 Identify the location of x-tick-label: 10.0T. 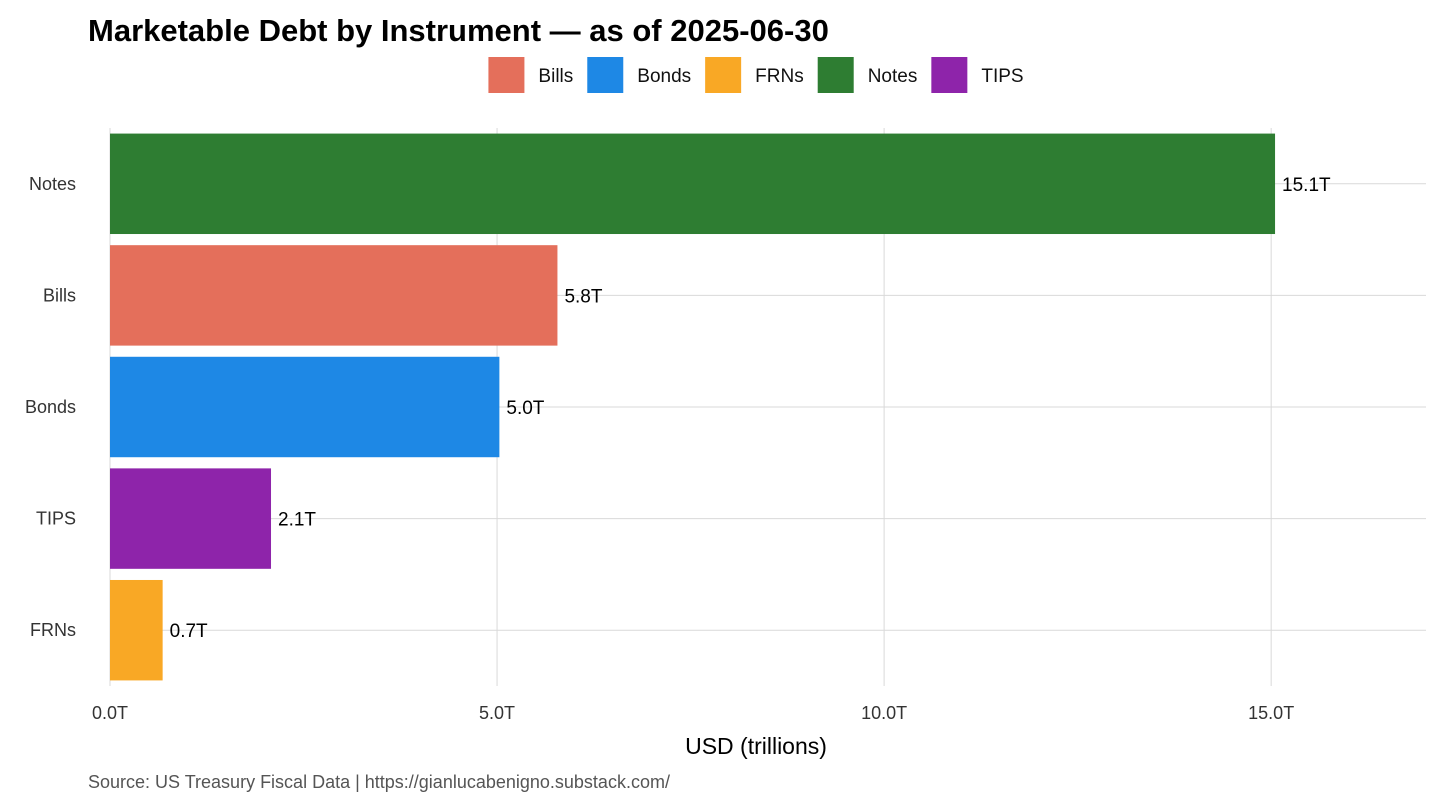
(884, 713).